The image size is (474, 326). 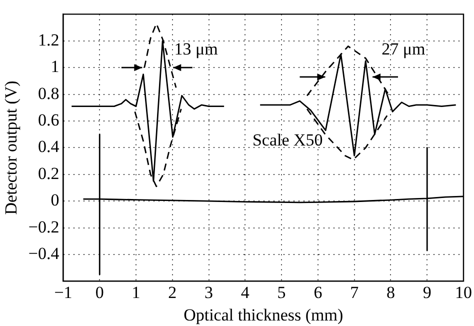 What do you see at coordinates (404, 49) in the screenshot?
I see `annotation: 27 μm` at bounding box center [404, 49].